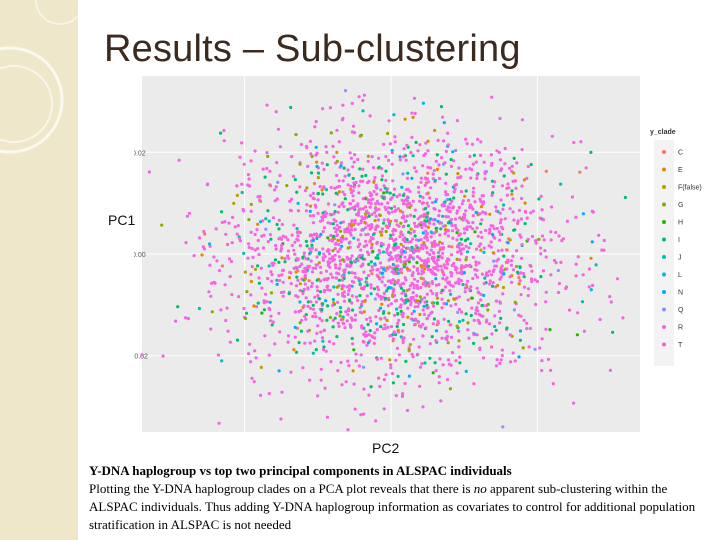 The width and height of the screenshot is (720, 540). Describe the element at coordinates (266, 229) in the screenshot. I see `data-point-q` at that location.